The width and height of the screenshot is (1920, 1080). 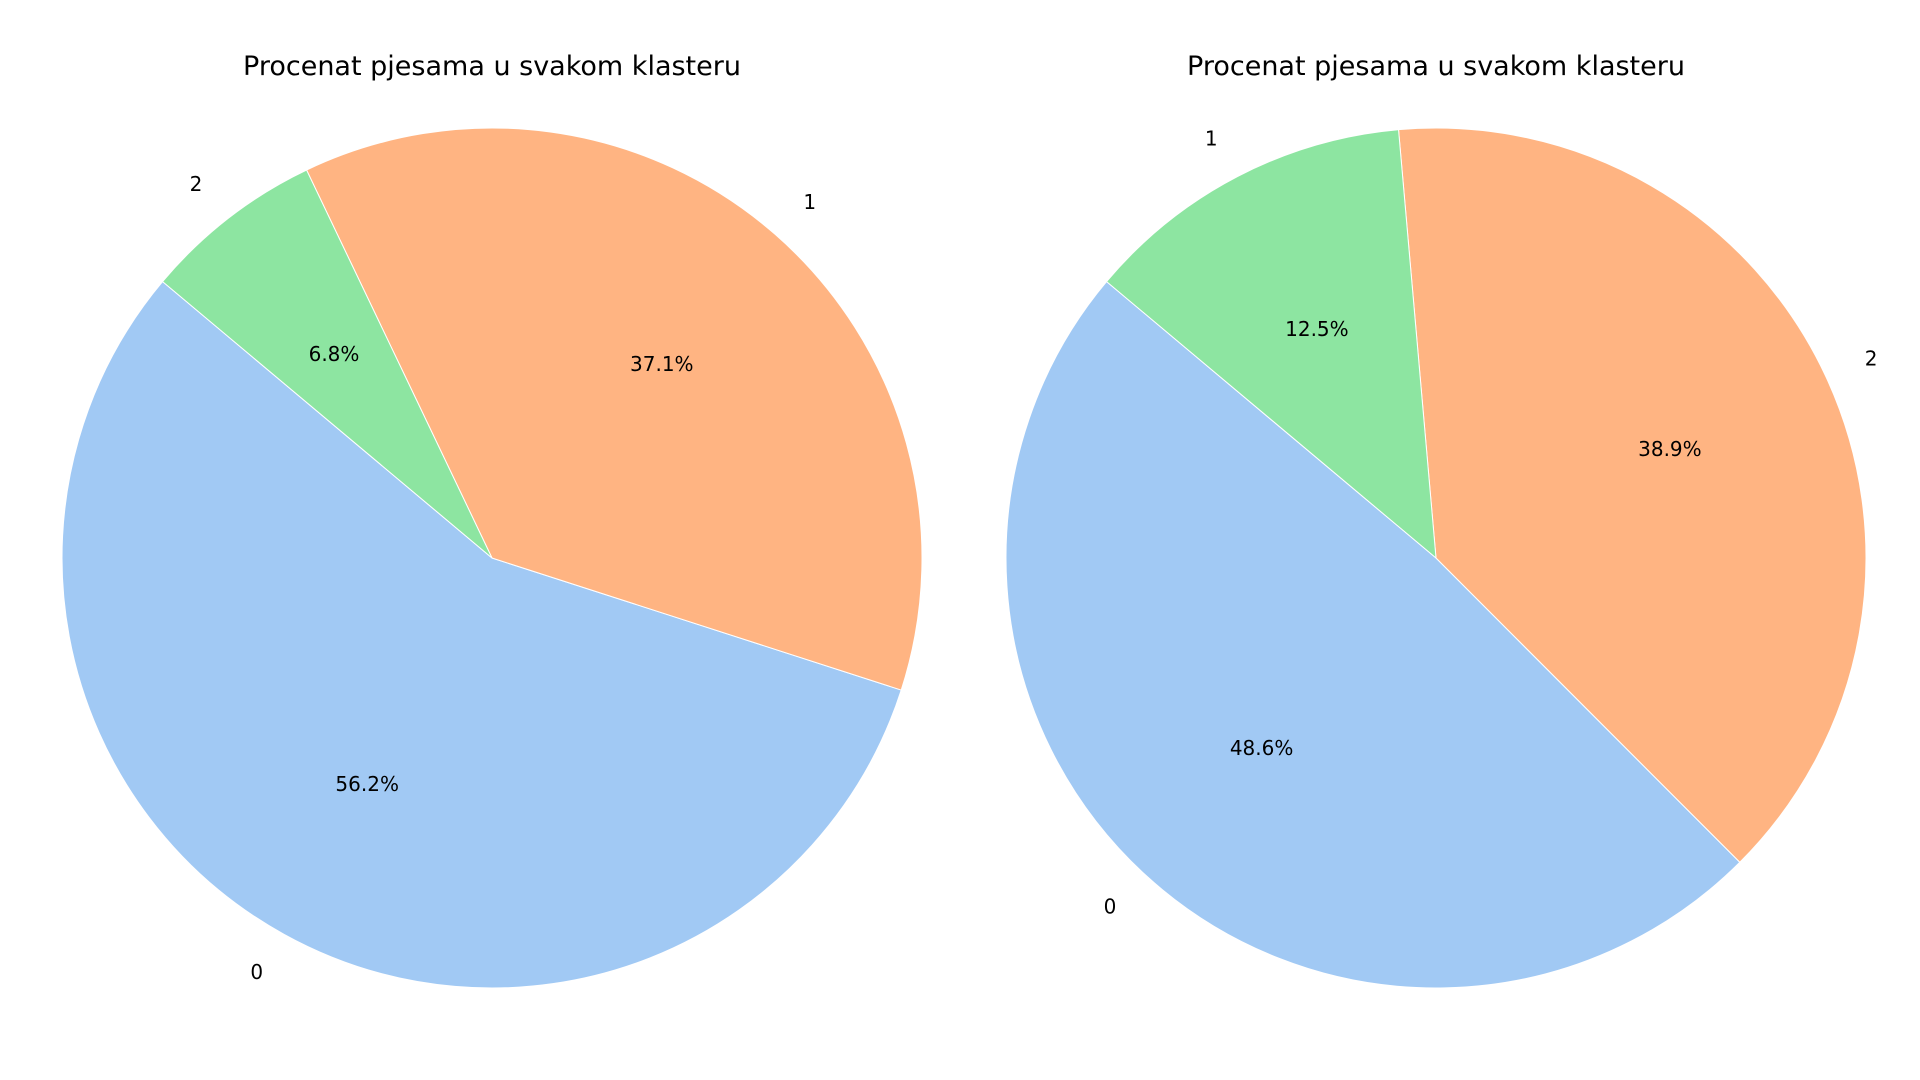 What do you see at coordinates (492, 66) in the screenshot?
I see `chart-title-1: Procenat pjesama u svakom klasteru` at bounding box center [492, 66].